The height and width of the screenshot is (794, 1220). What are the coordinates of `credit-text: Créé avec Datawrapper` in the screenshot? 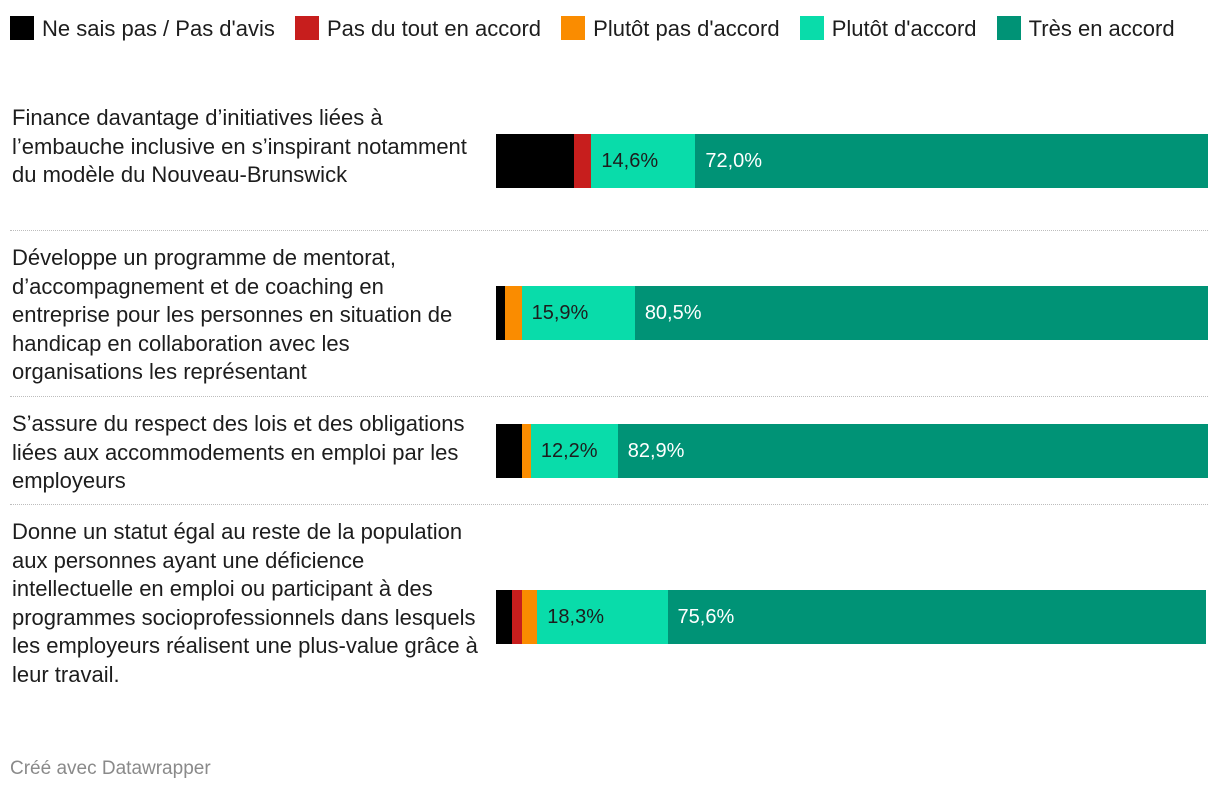 It's located at (110, 768).